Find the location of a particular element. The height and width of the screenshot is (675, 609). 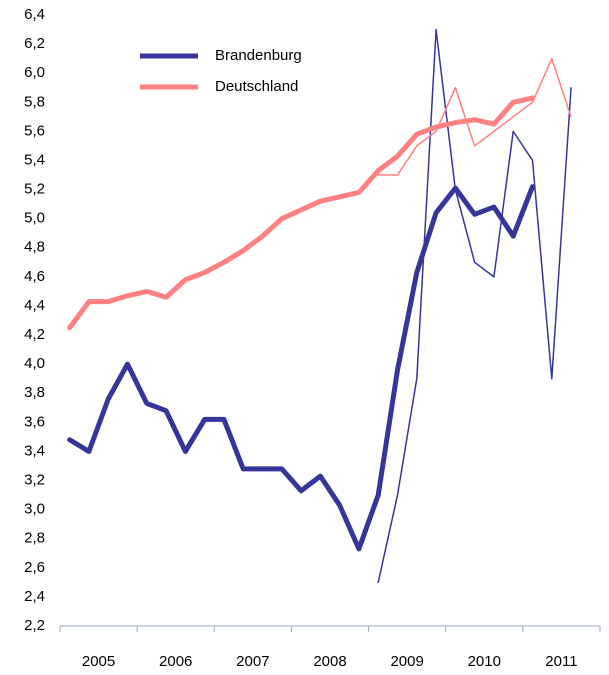

y-tick-label: 2,2 is located at coordinates (34, 625).